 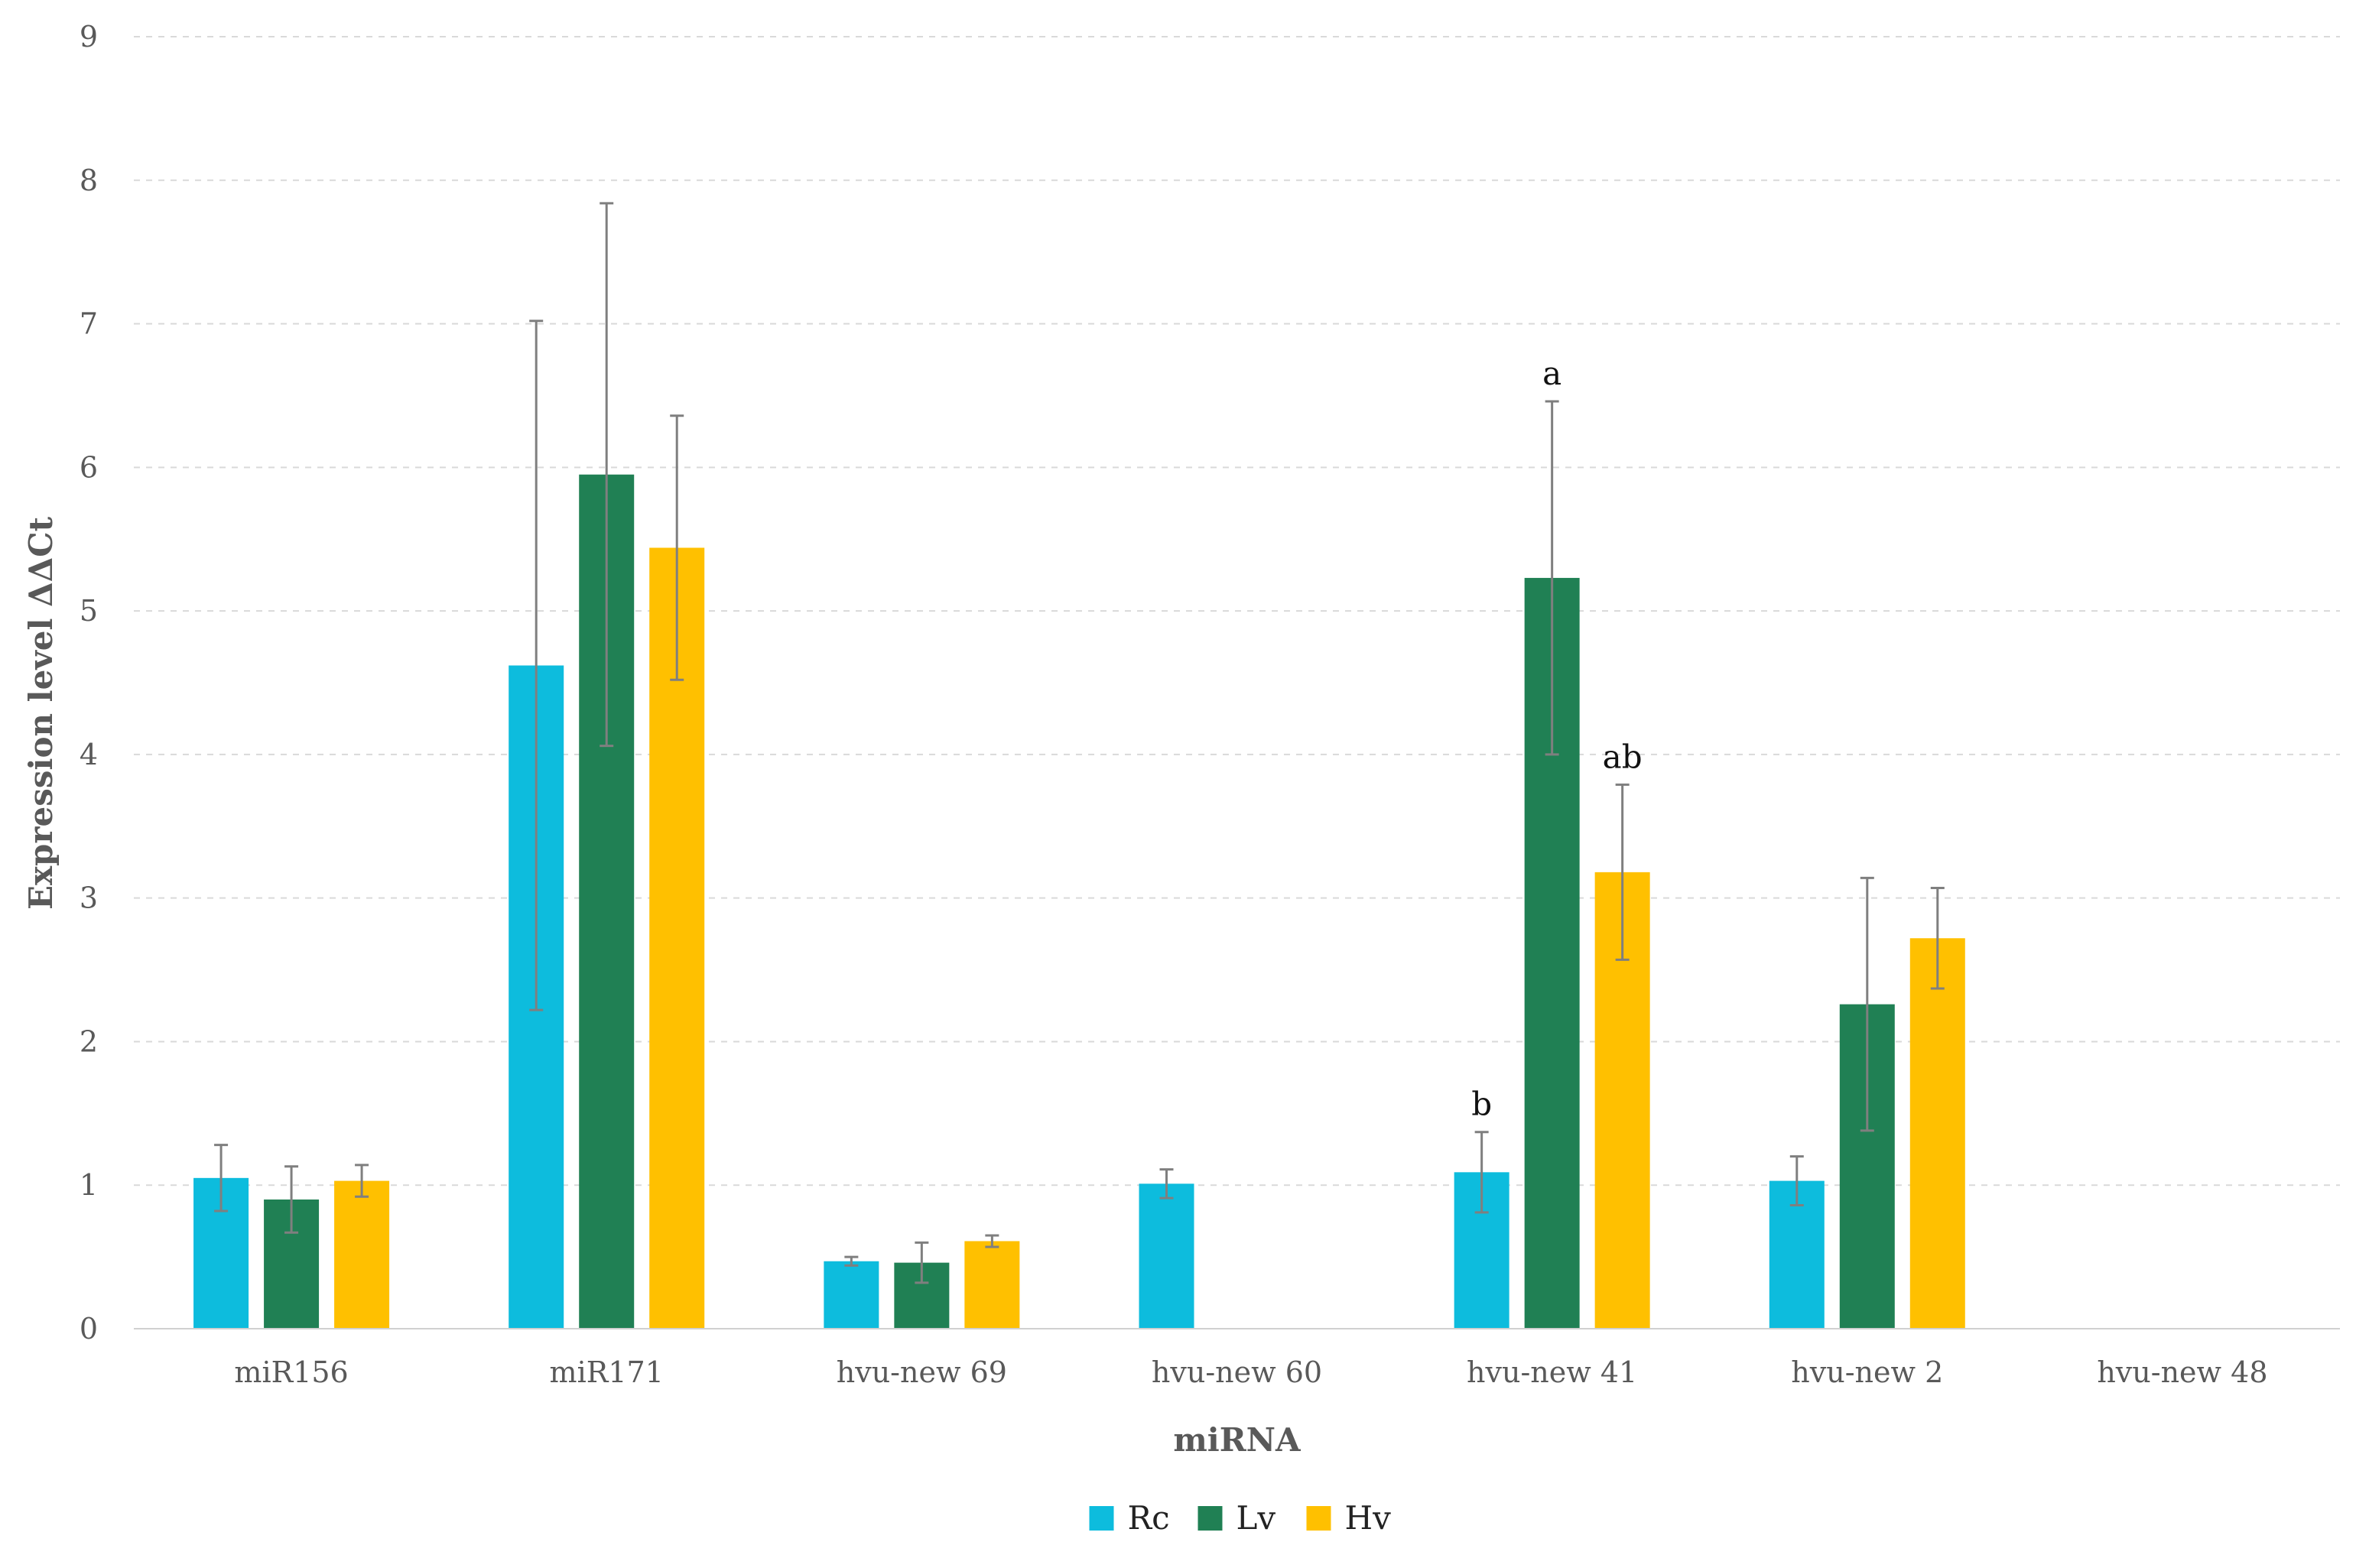 I want to click on y-tick-label: 6, so click(x=89, y=467).